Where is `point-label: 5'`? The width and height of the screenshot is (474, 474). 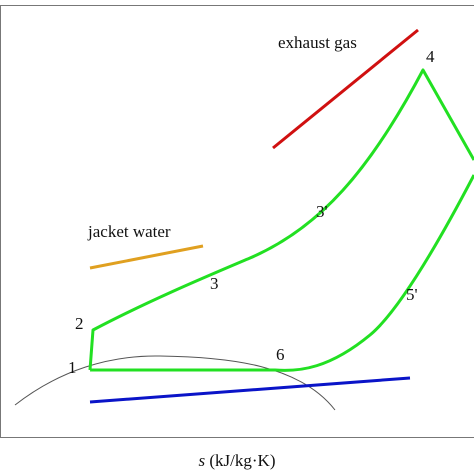 point-label: 5' is located at coordinates (412, 294).